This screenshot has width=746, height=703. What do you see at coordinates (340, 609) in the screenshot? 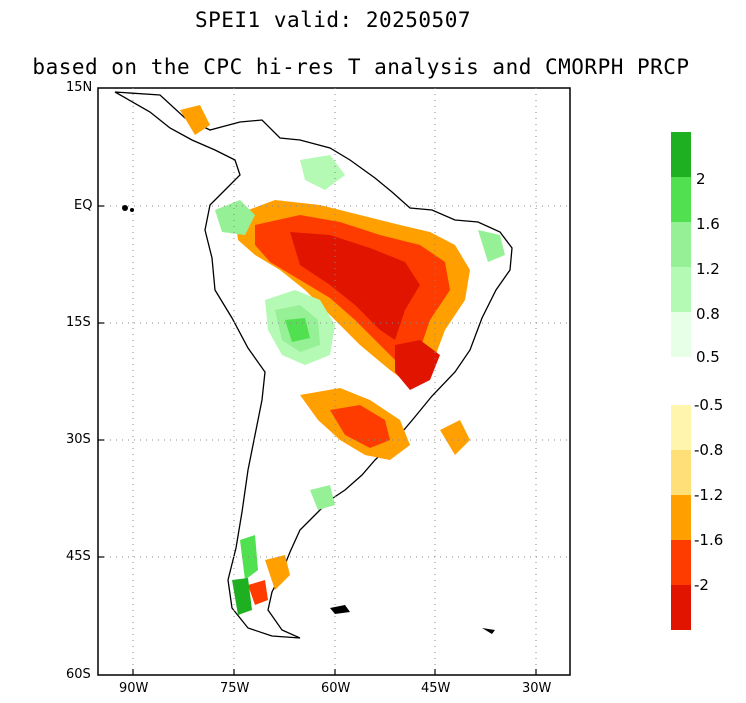
I see `falkland-islands` at bounding box center [340, 609].